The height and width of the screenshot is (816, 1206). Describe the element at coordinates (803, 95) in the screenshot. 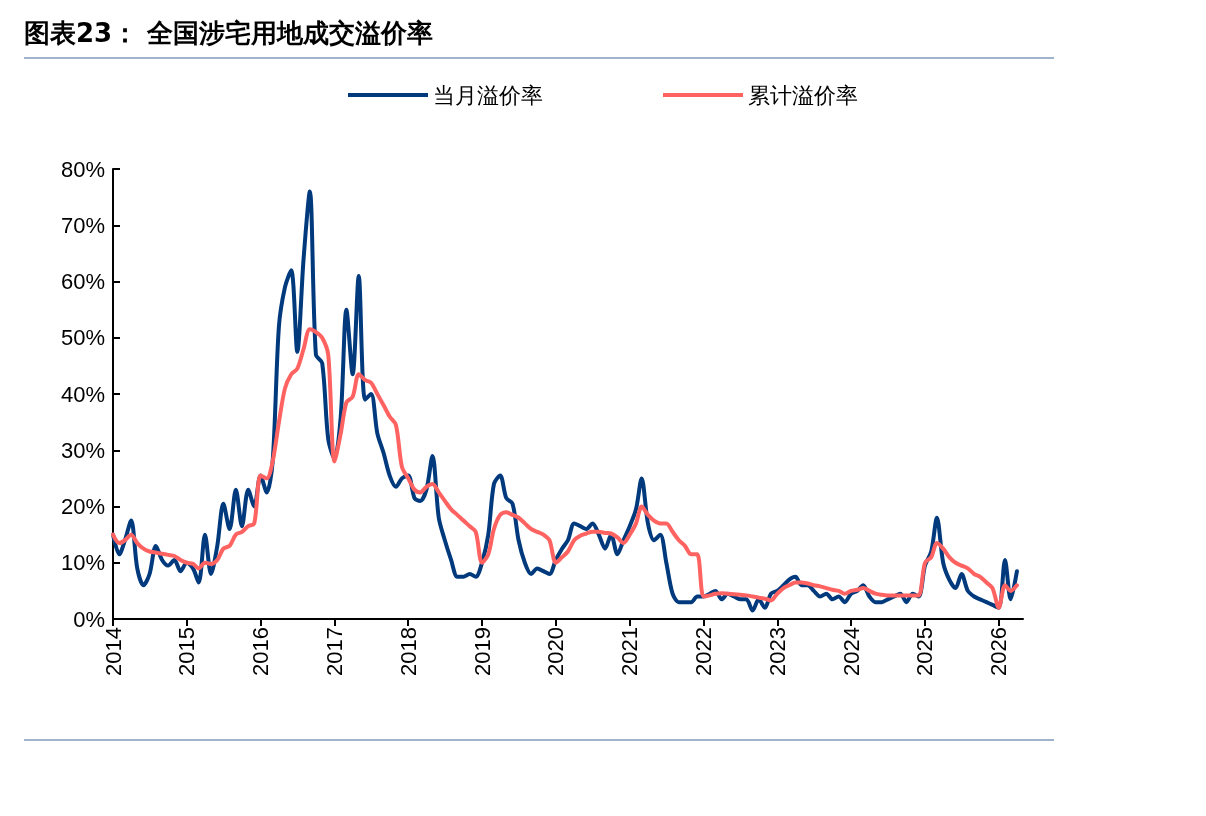

I see `legend-label: 累计溢价率` at that location.